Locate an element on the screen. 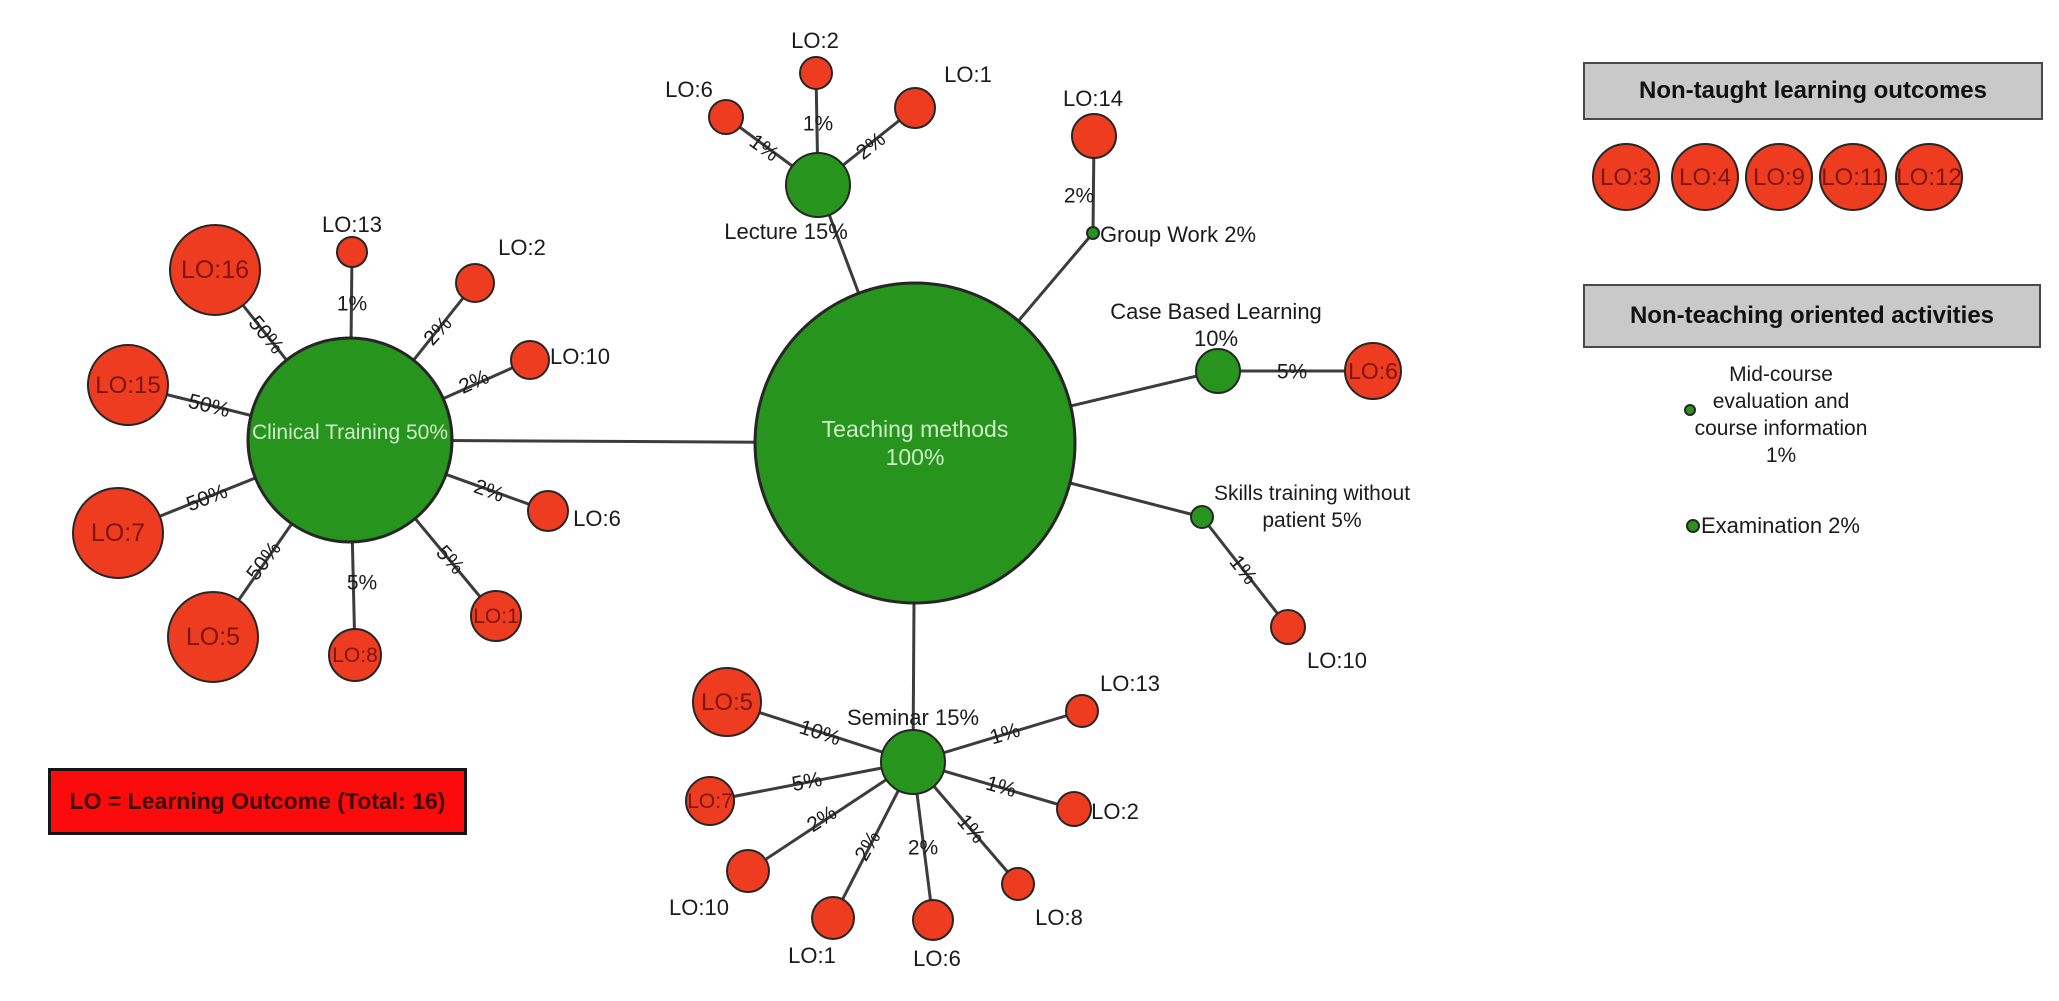  edge-label-seminar-m7: 5% is located at coordinates (807, 782).